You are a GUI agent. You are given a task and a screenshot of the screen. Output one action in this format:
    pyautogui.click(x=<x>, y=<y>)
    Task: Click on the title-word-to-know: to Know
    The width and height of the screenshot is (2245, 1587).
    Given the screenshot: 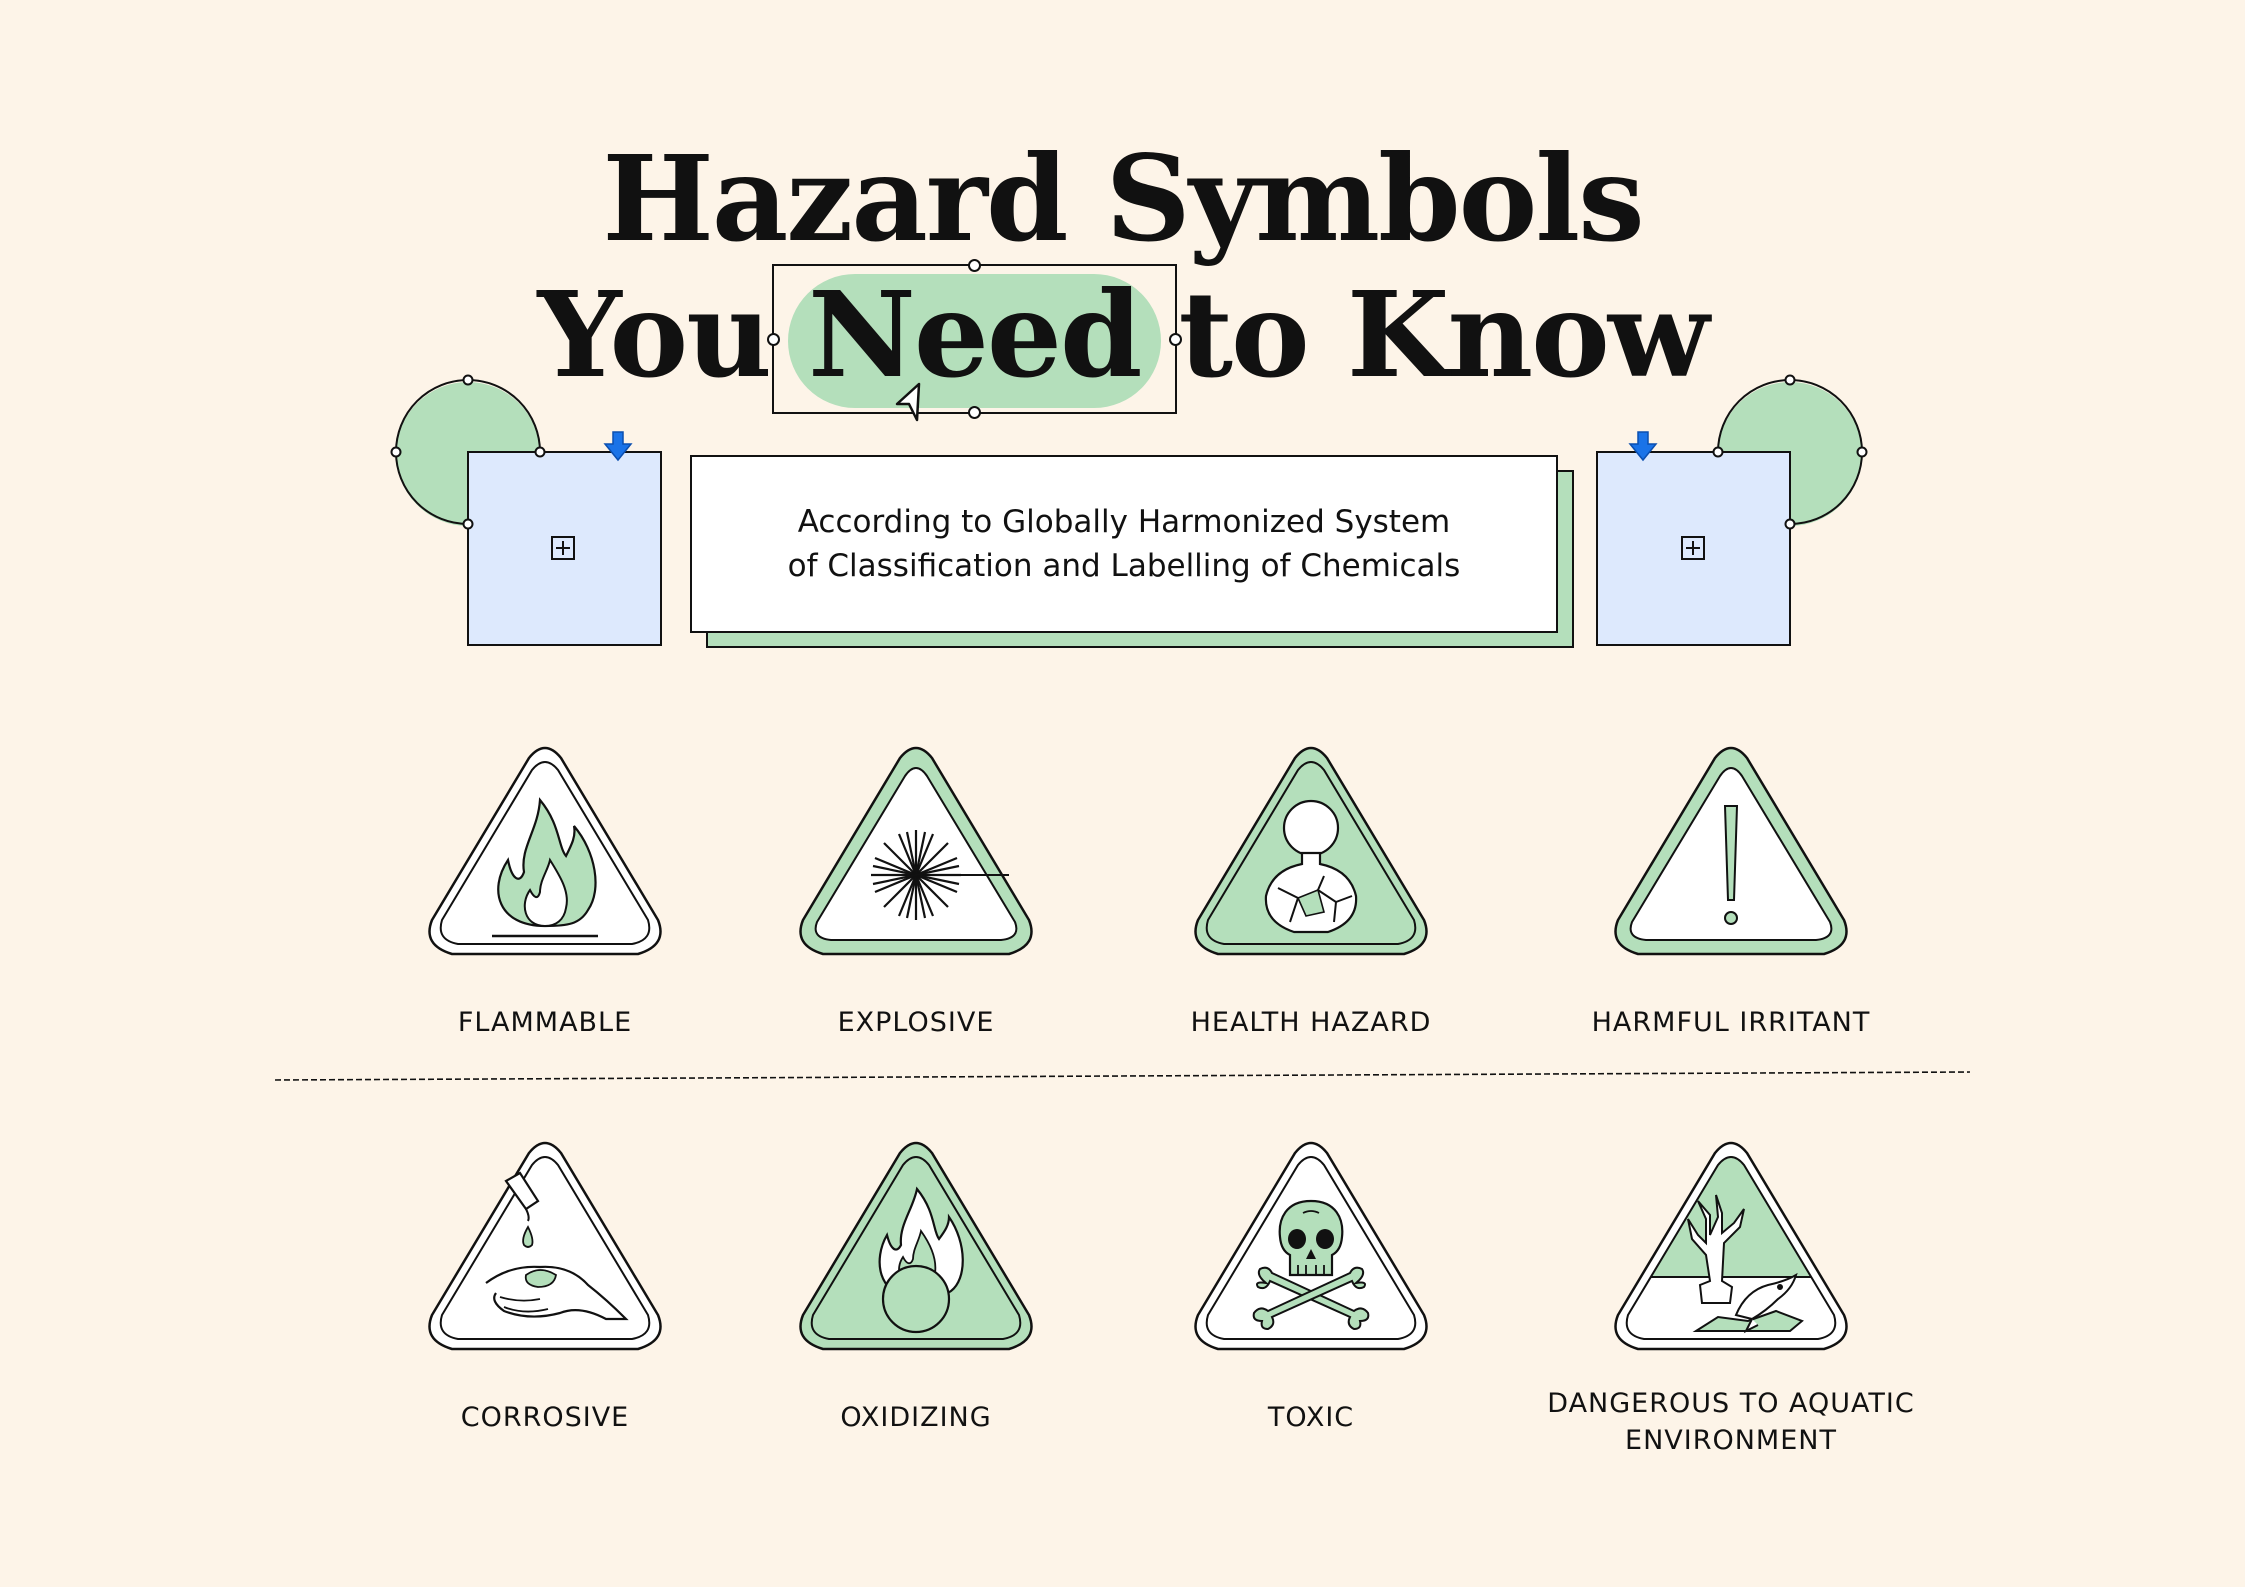 What is the action you would take?
    pyautogui.click(x=1444, y=334)
    